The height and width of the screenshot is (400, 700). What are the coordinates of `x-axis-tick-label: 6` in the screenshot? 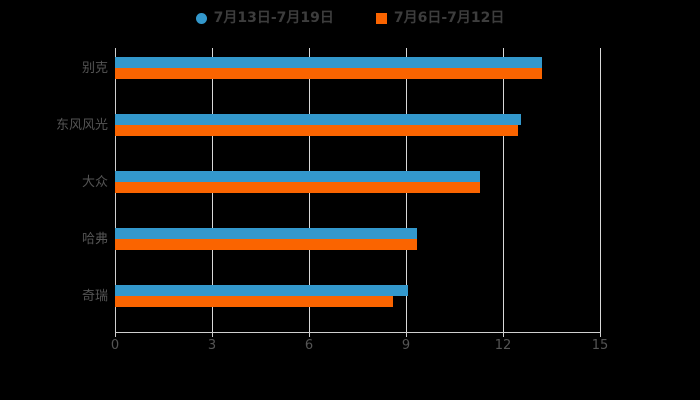 It's located at (309, 345).